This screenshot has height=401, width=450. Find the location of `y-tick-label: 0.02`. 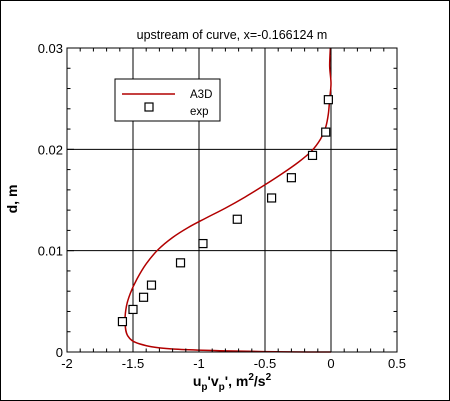

y-tick-label: 0.02 is located at coordinates (50, 149).